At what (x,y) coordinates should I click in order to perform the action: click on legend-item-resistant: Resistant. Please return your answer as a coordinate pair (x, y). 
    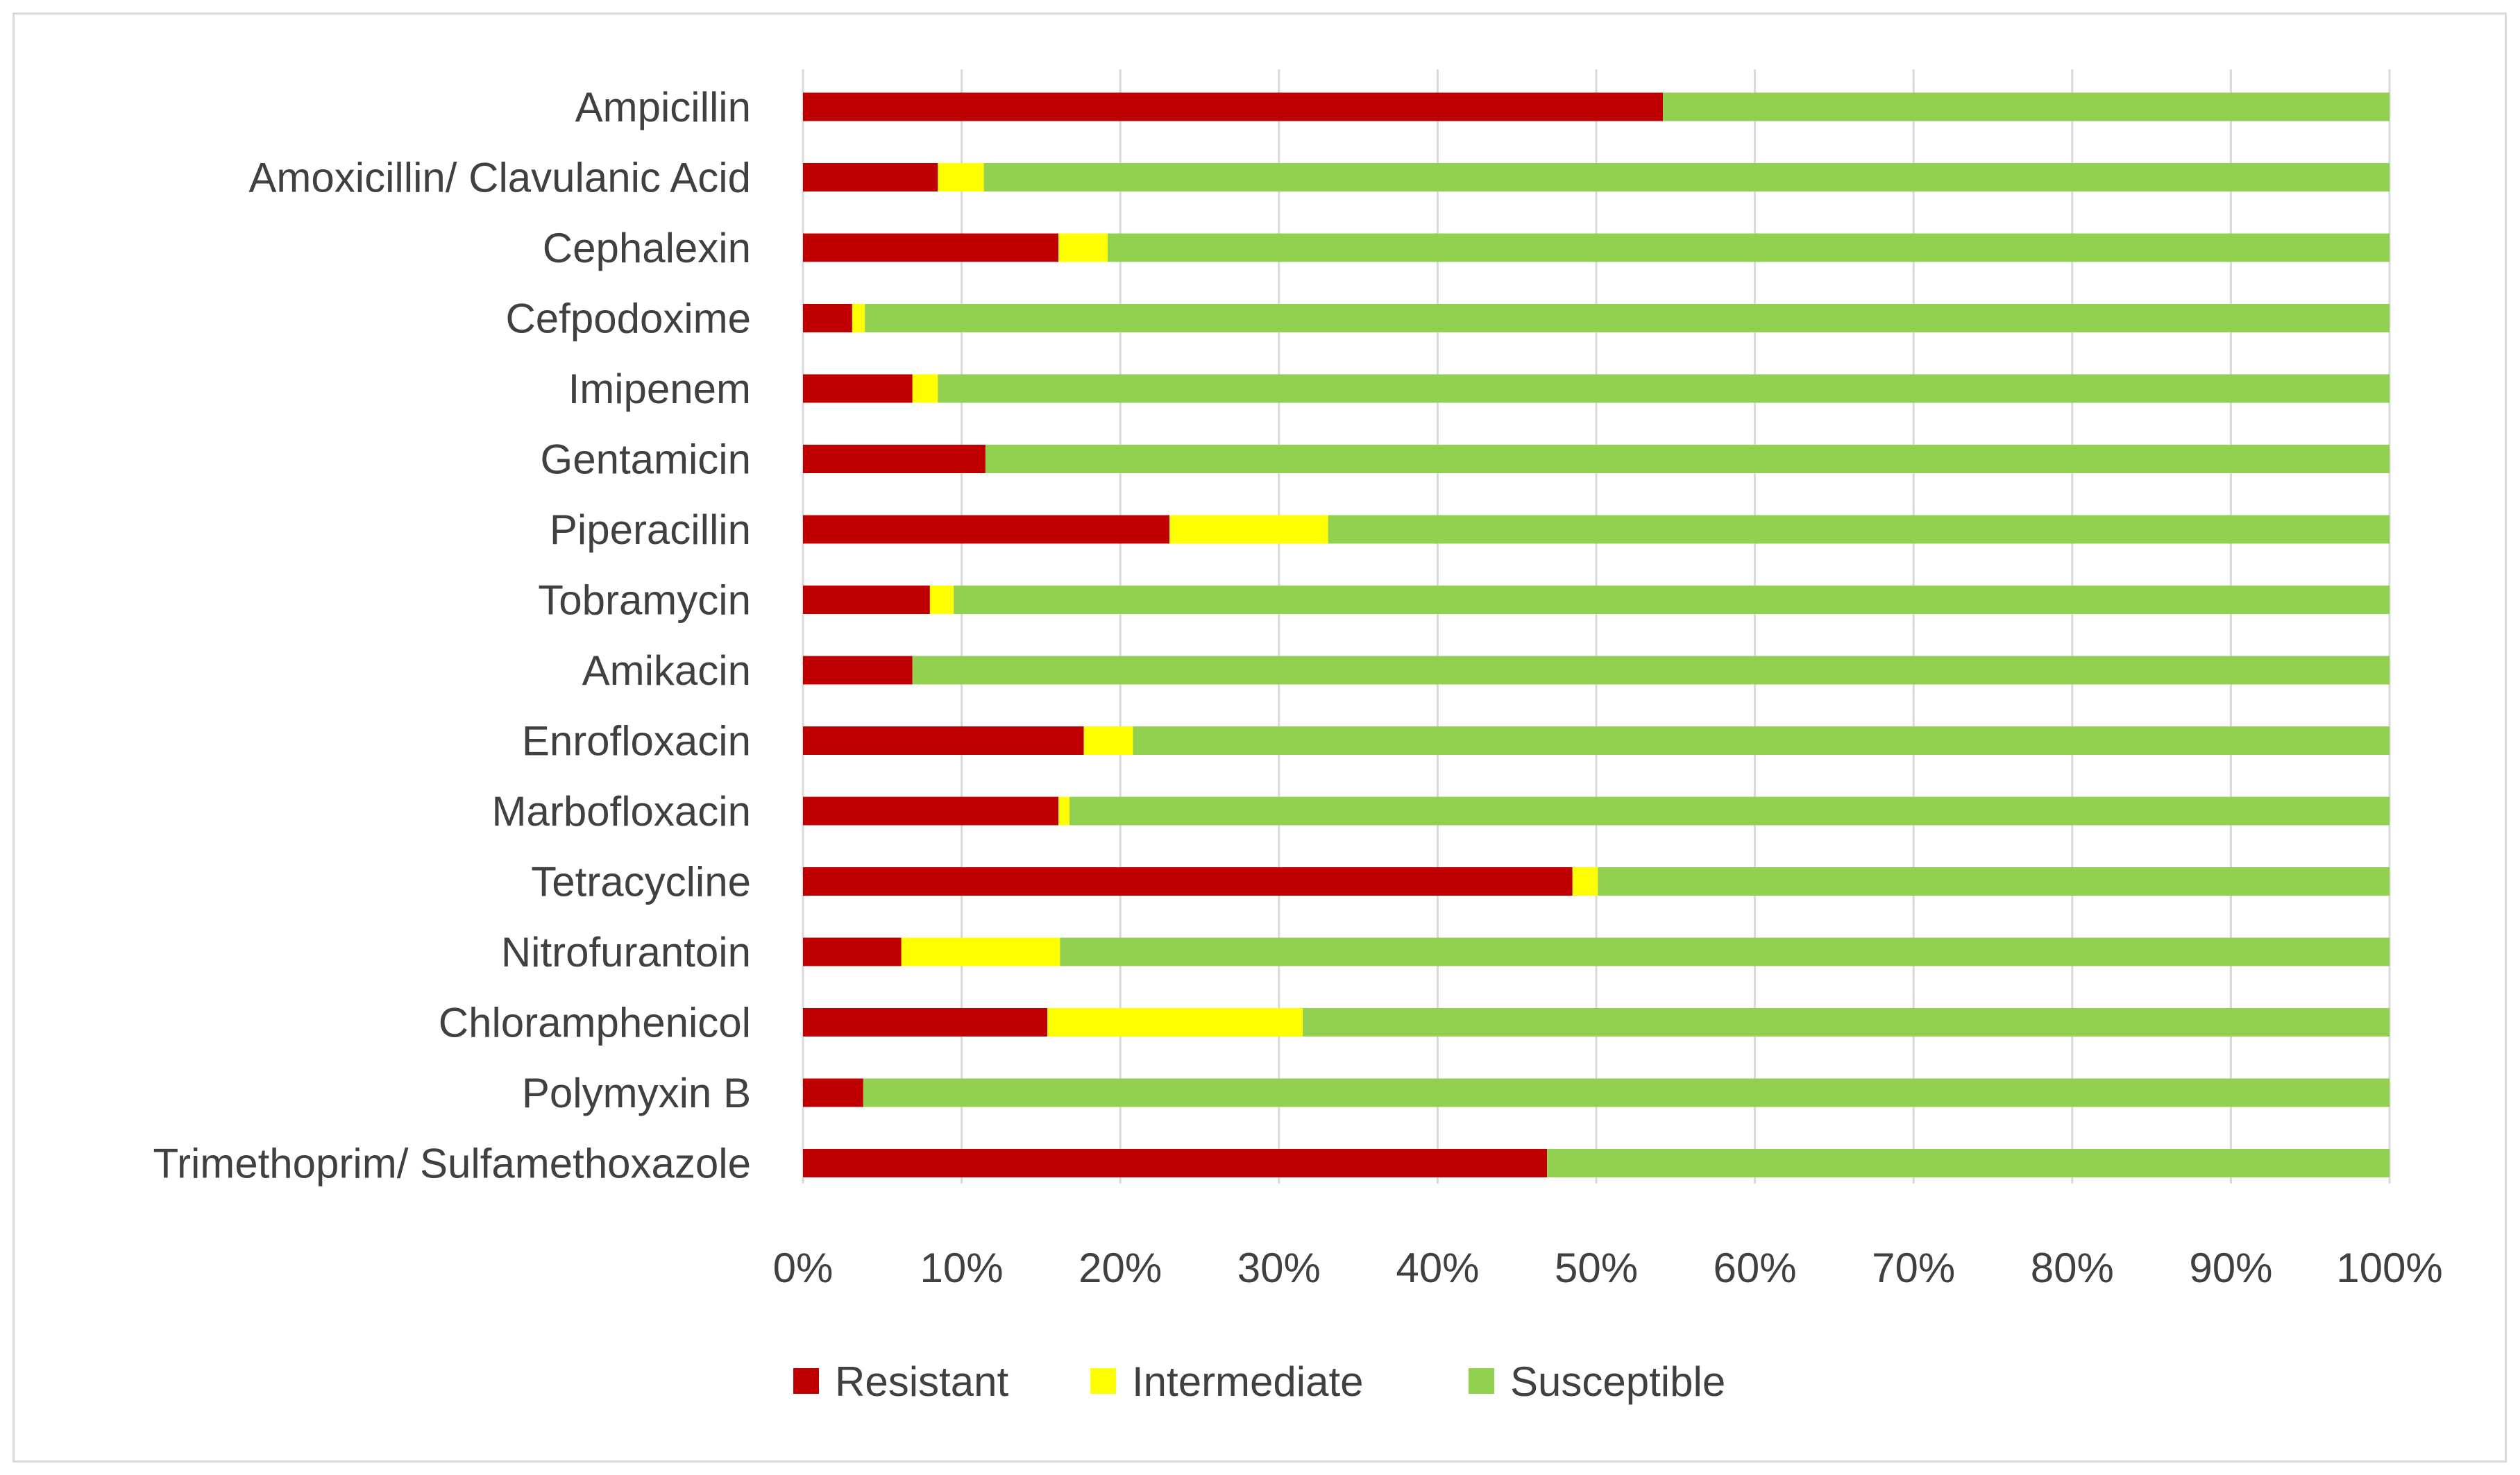
    Looking at the image, I should click on (900, 1381).